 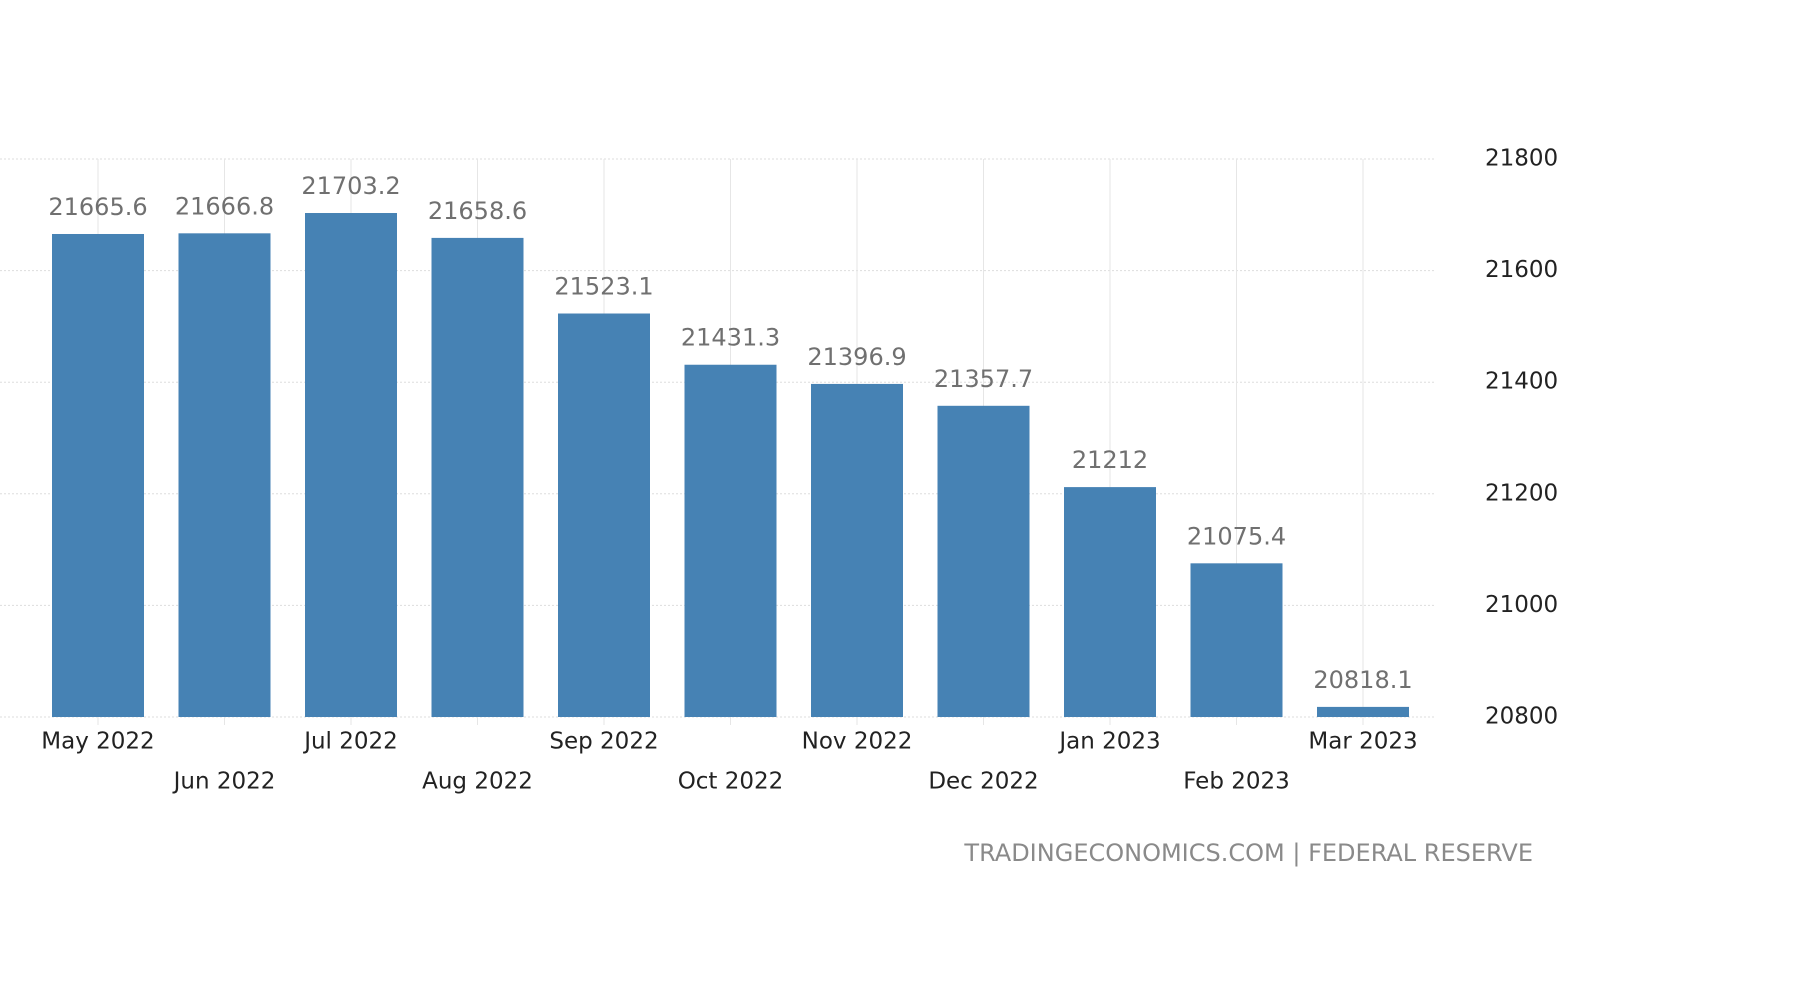 I want to click on value-label: 21357.7, so click(x=983, y=379).